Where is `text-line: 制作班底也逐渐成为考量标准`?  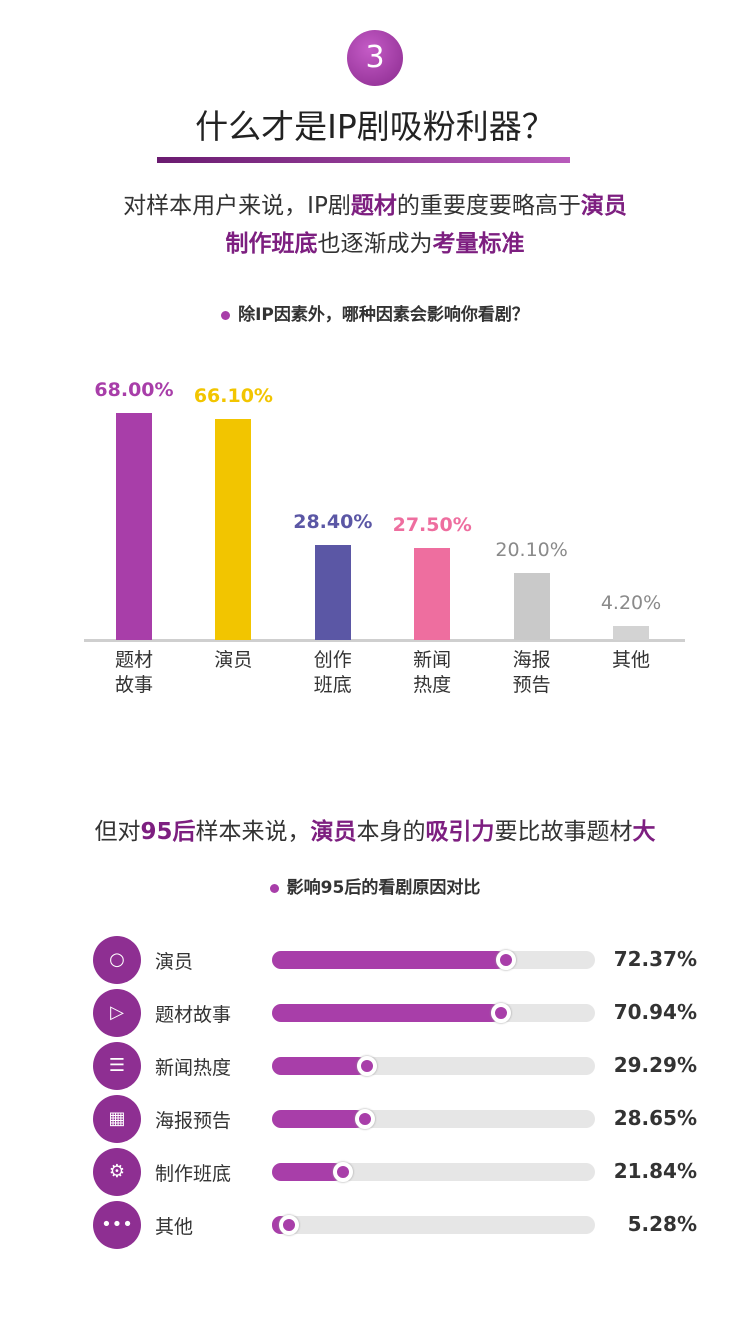 text-line: 制作班底也逐渐成为考量标准 is located at coordinates (375, 241).